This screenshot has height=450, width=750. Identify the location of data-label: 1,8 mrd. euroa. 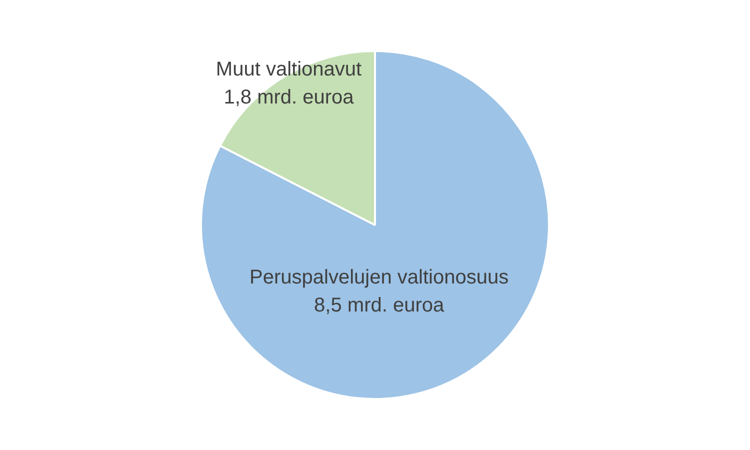
(289, 97).